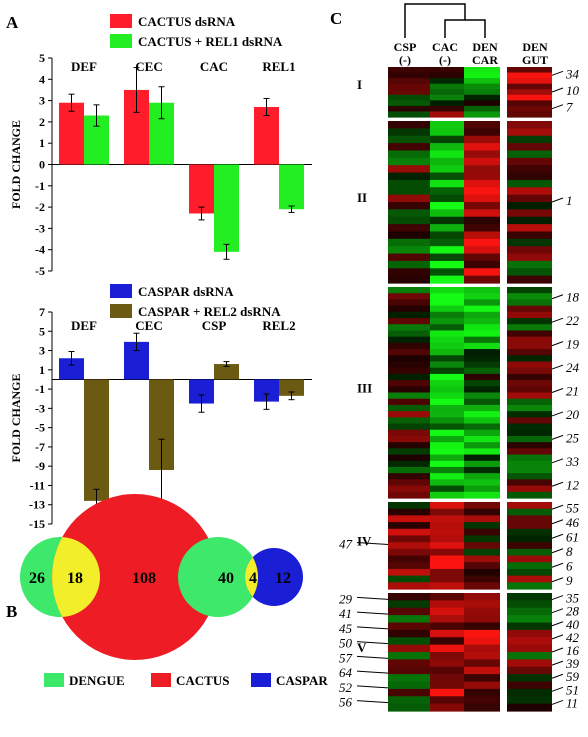 This screenshot has width=588, height=737. What do you see at coordinates (569, 565) in the screenshot?
I see `gene-label: 6` at bounding box center [569, 565].